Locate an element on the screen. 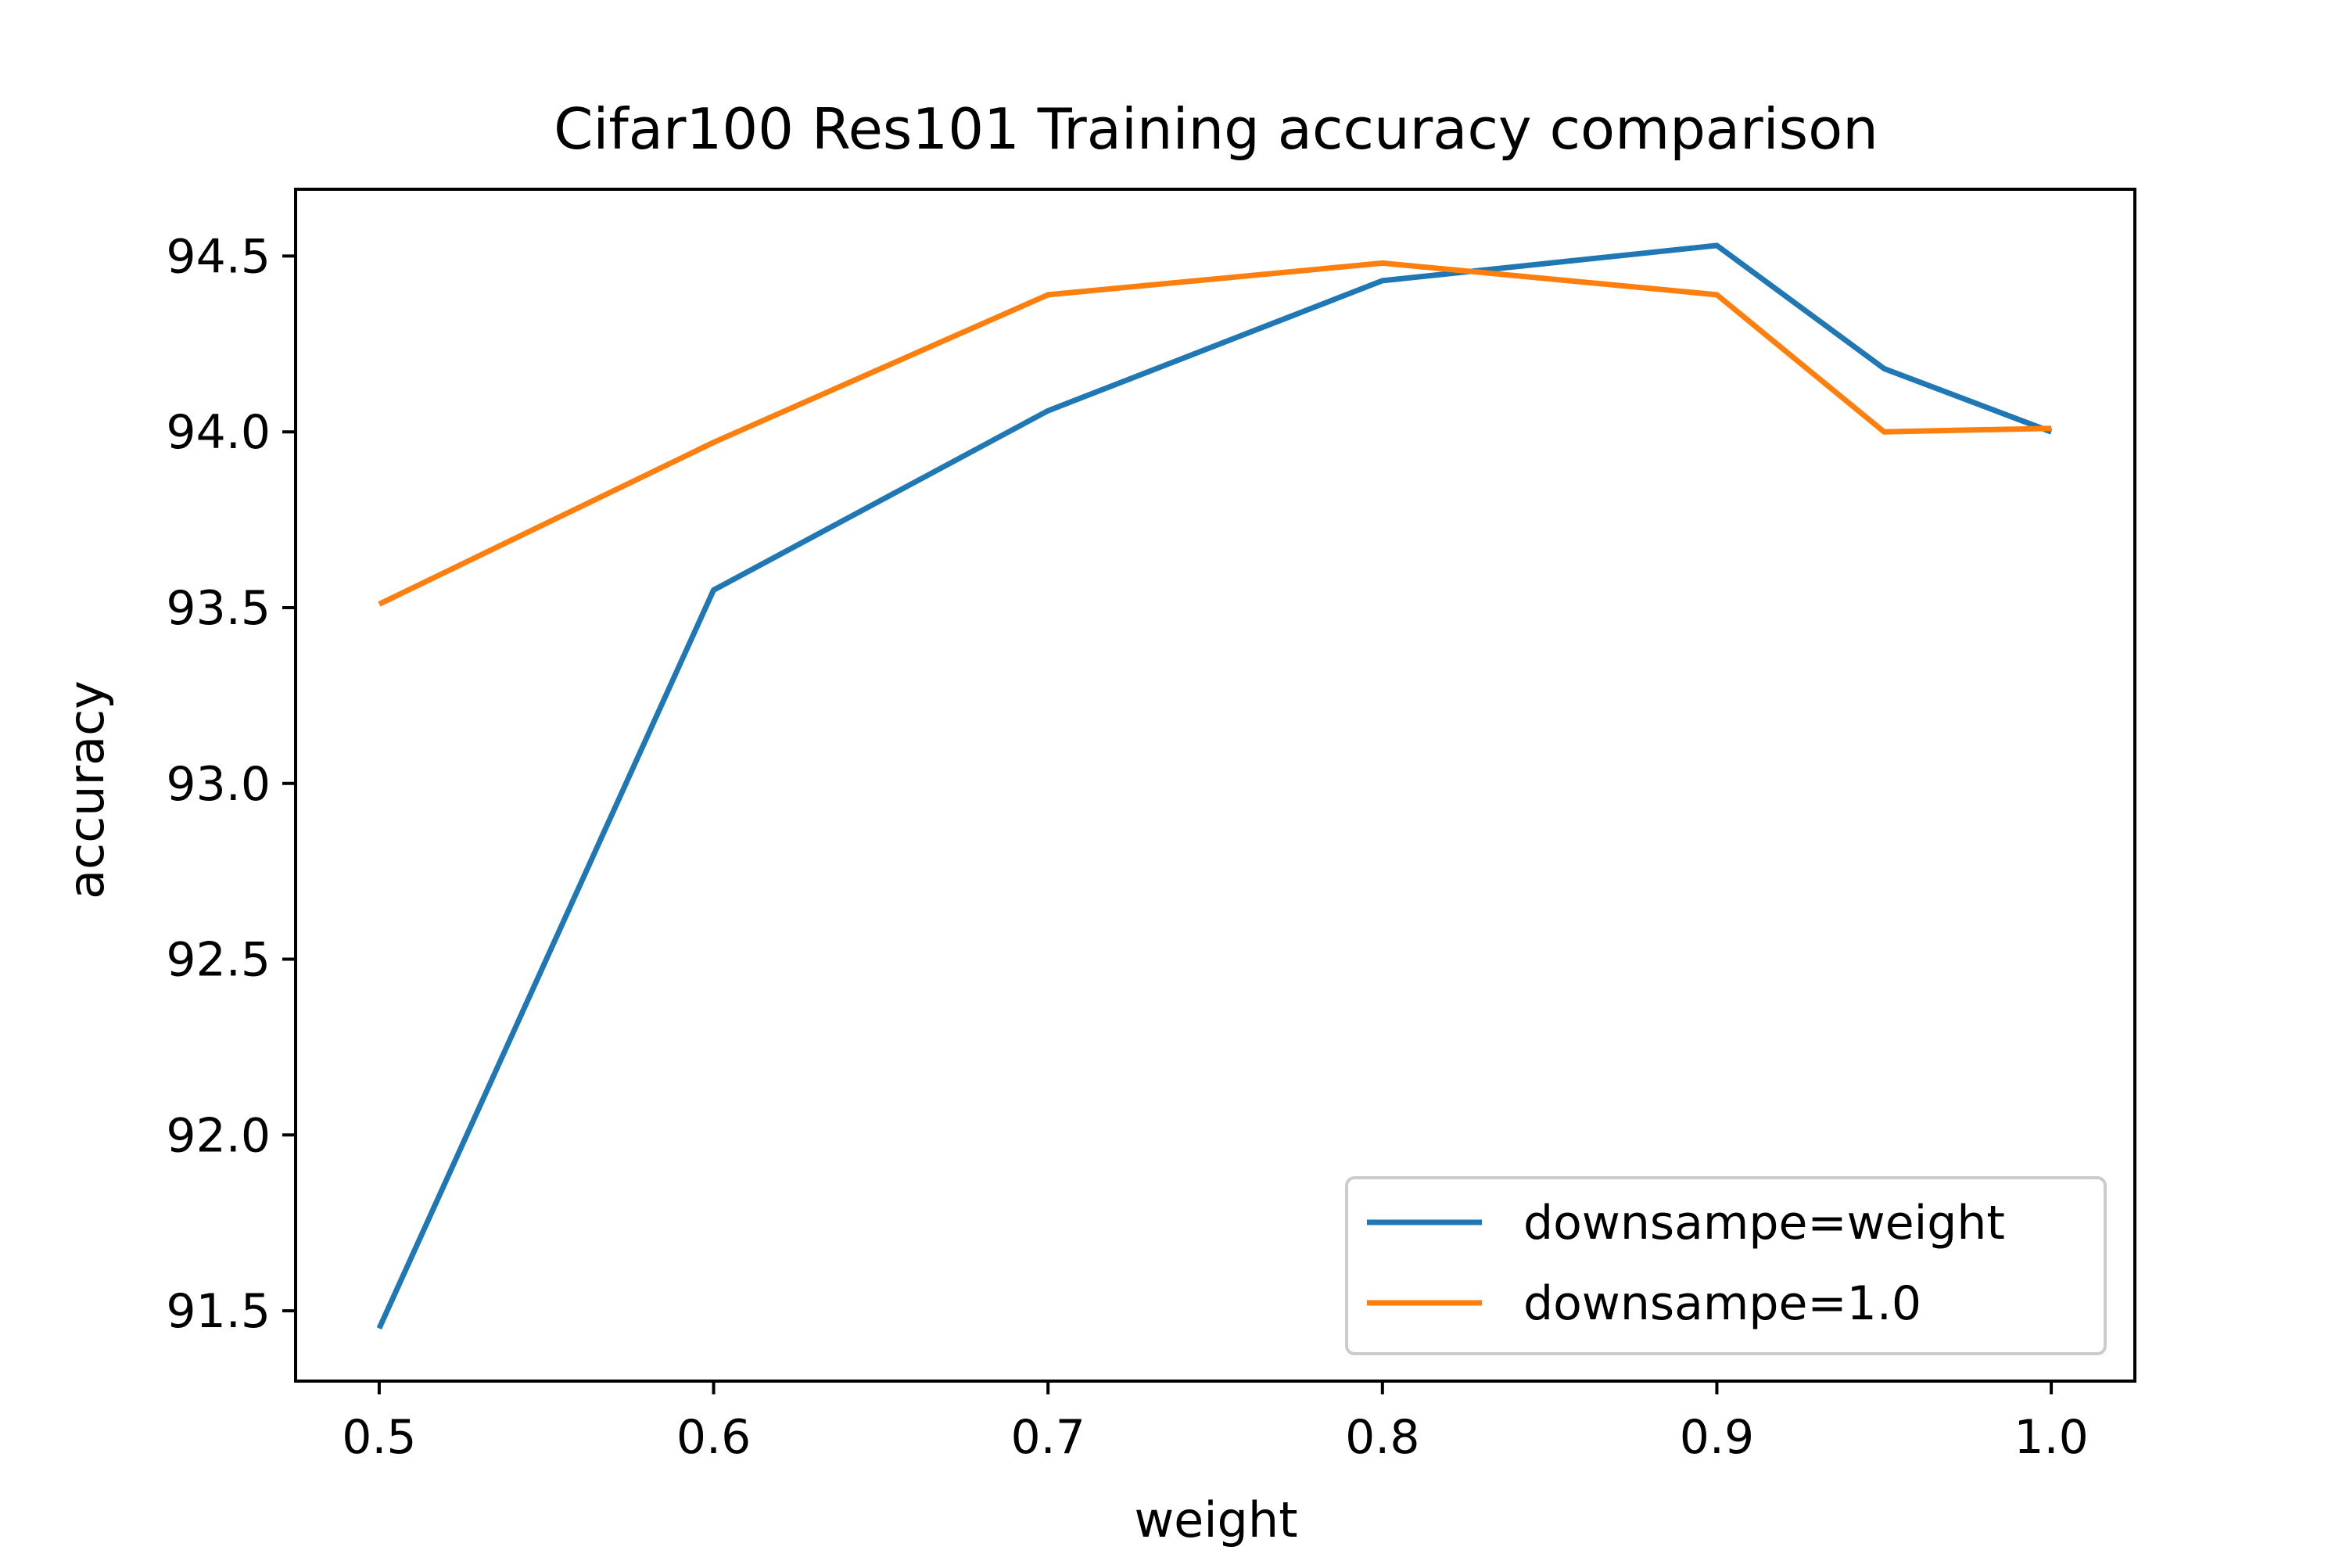 This screenshot has height=1568, width=2346. legend-label-downsampe-1-0: downsampe=1.0 is located at coordinates (1722, 1303).